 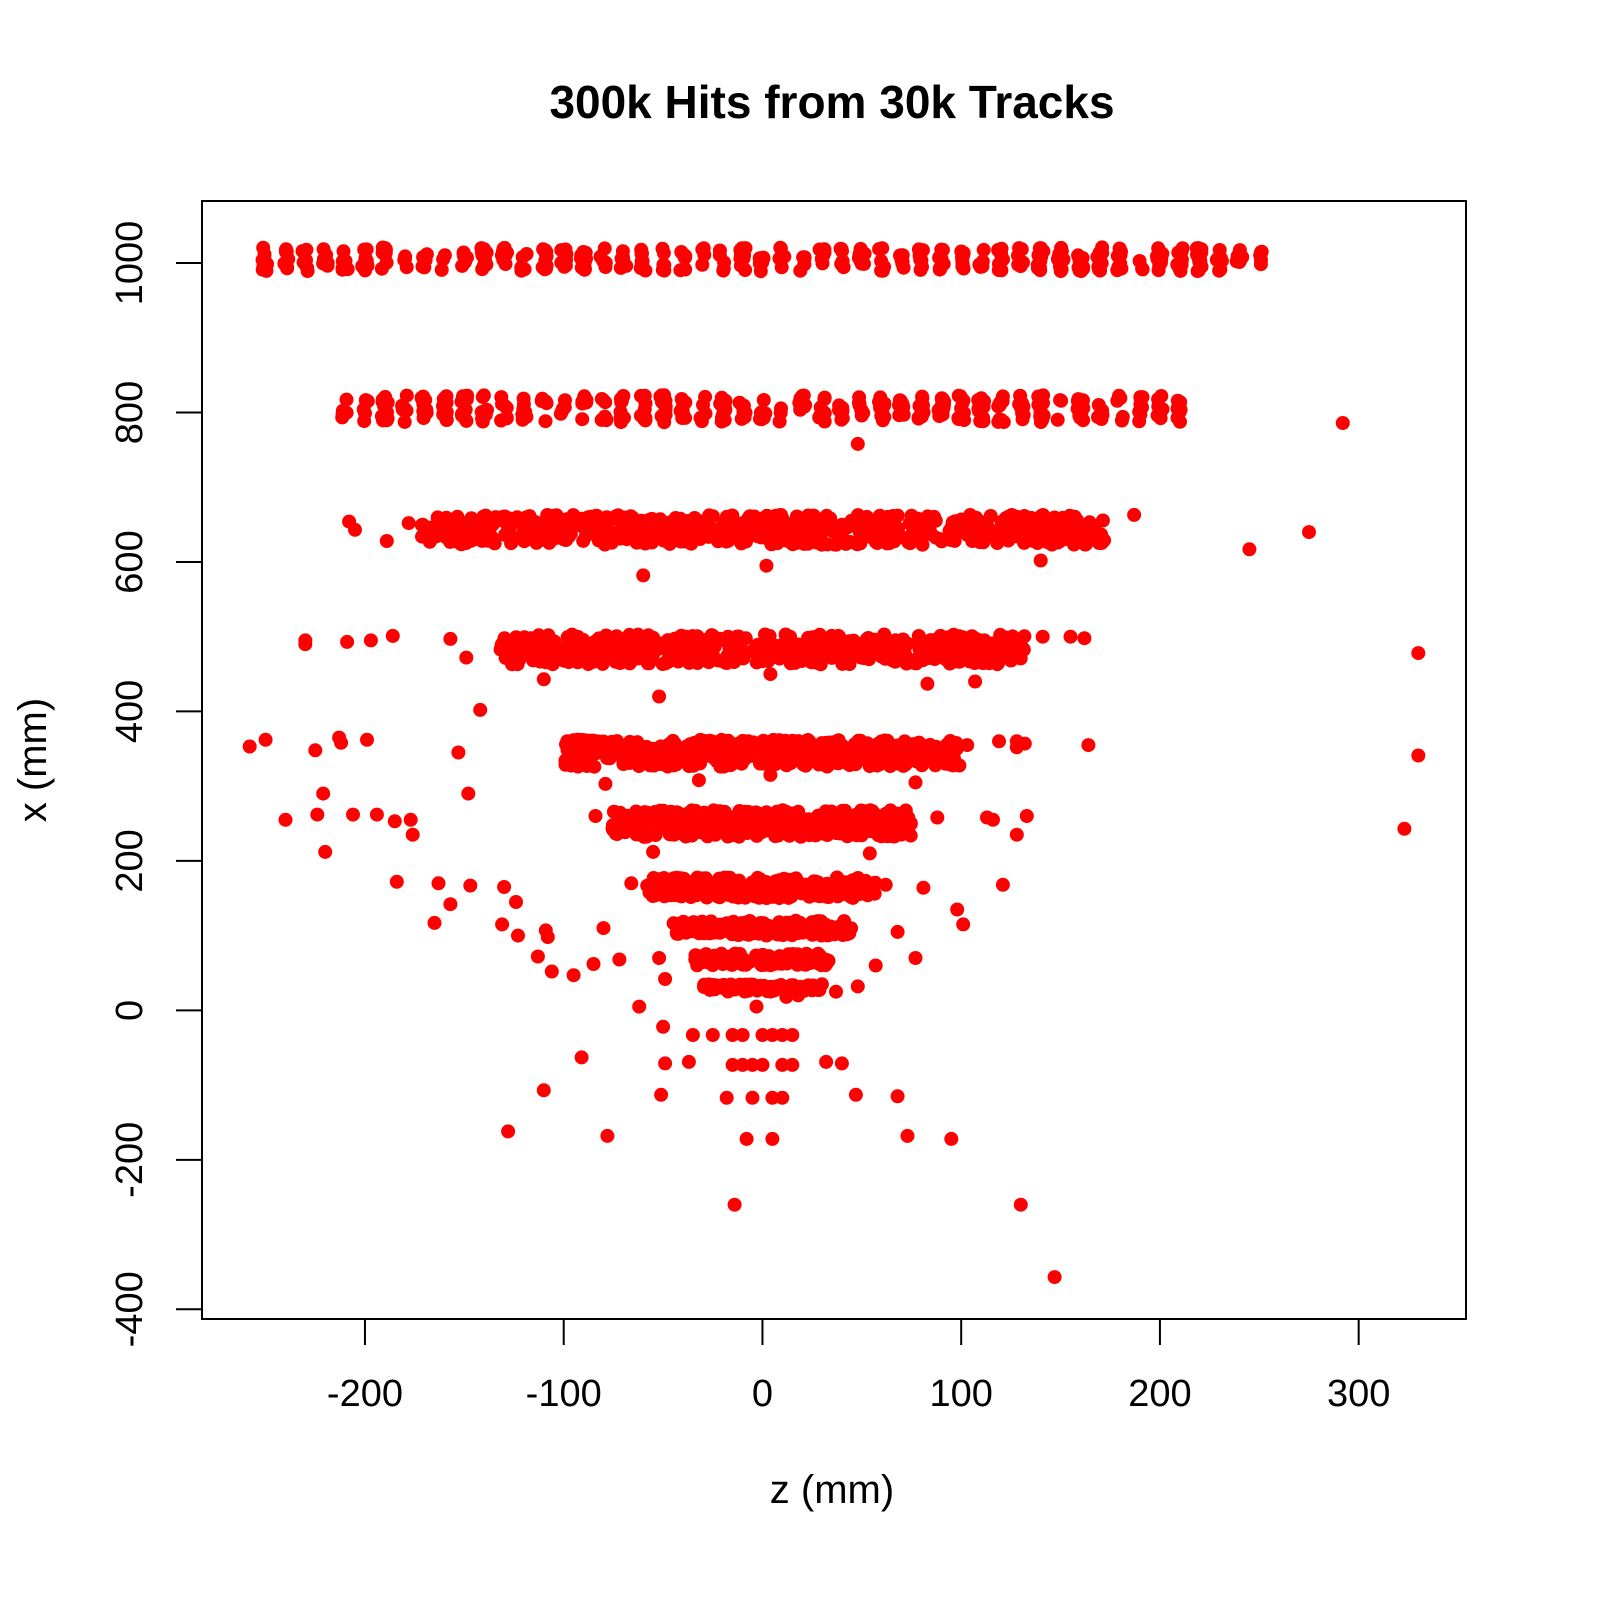 What do you see at coordinates (130, 263) in the screenshot?
I see `y-tick-label: 1000` at bounding box center [130, 263].